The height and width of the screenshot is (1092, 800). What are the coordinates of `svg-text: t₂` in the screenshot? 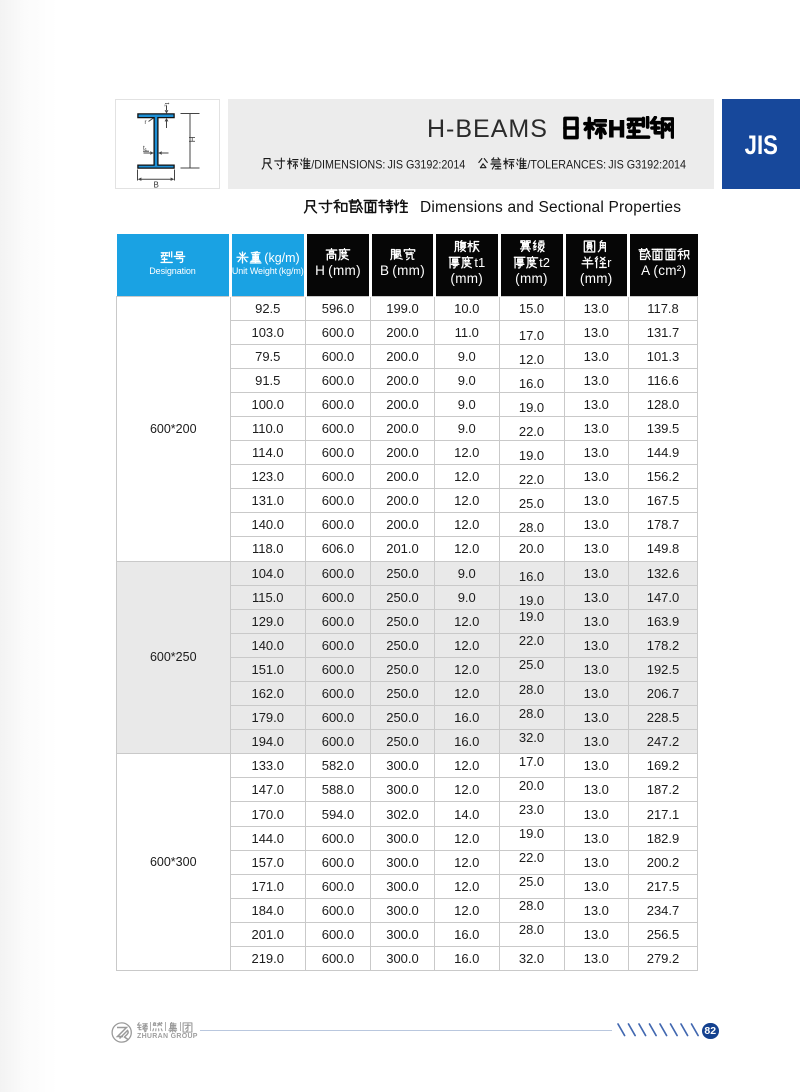 It's located at (166, 105).